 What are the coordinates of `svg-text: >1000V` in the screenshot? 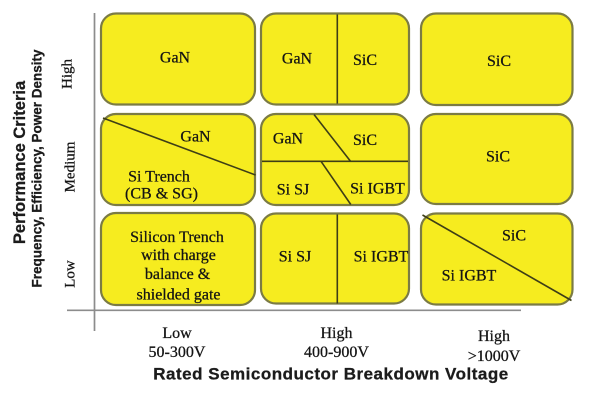 It's located at (494, 356).